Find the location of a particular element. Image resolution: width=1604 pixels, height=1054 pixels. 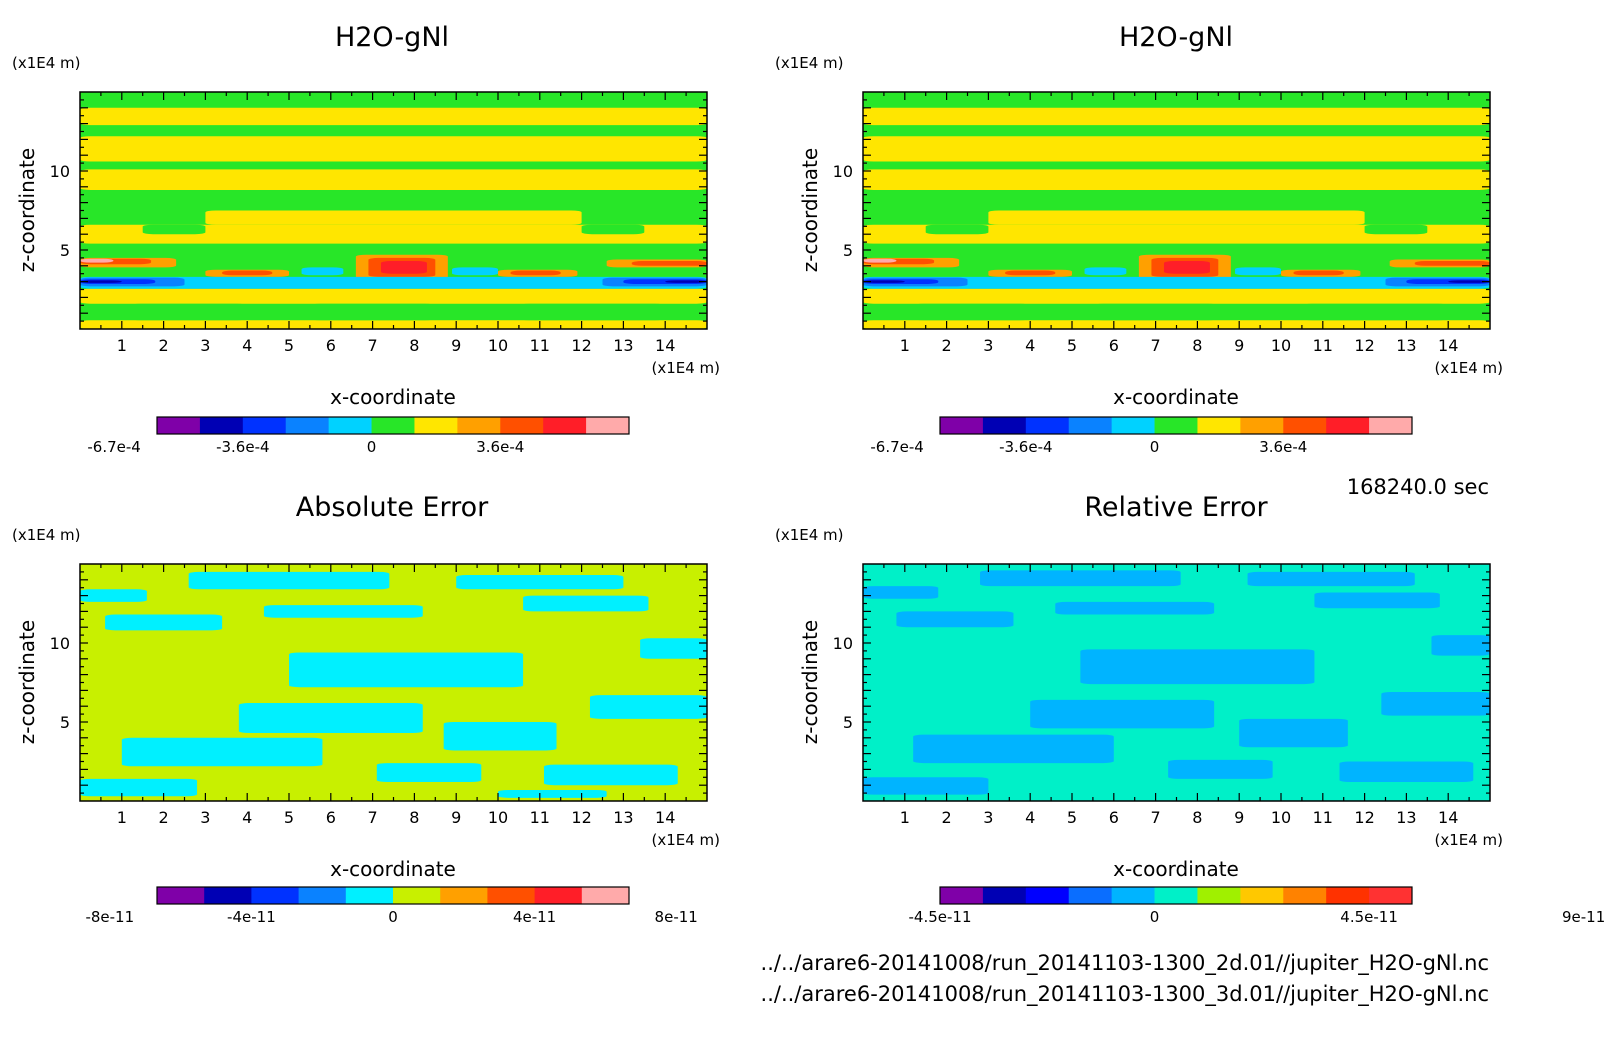

plot-area is located at coordinates (393, 210).